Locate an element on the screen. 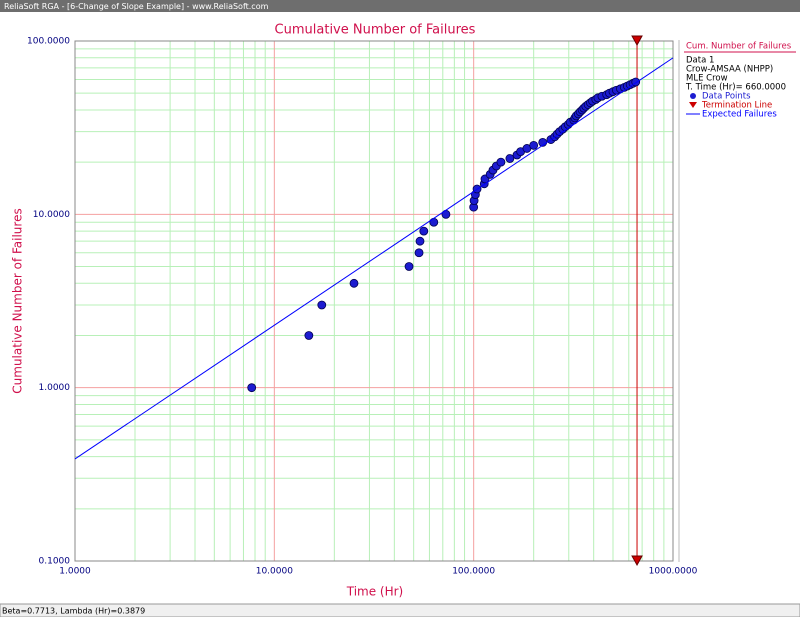 Image resolution: width=800 pixels, height=621 pixels. legend-title: Cum. Number of Failures is located at coordinates (739, 47).